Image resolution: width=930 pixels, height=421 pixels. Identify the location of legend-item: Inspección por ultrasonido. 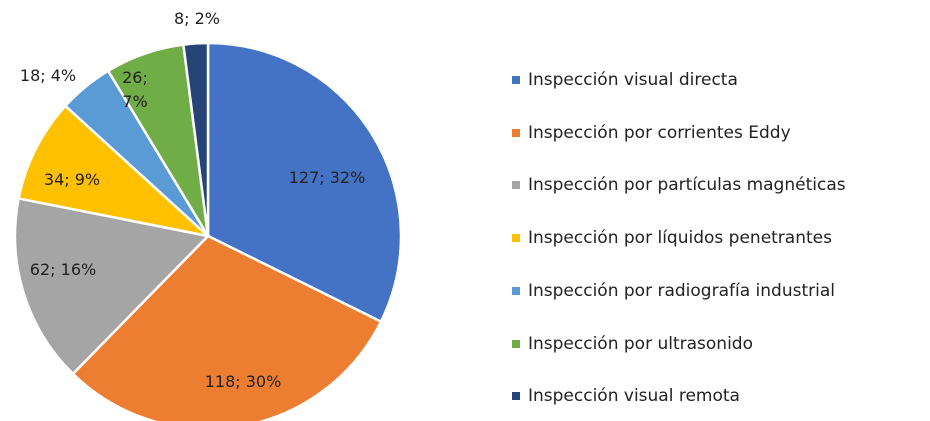
(632, 344).